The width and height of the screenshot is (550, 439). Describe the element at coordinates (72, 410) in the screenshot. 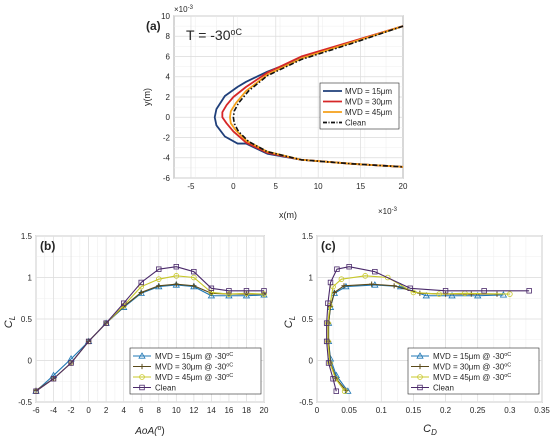

I see `x-tick-label: -2` at that location.